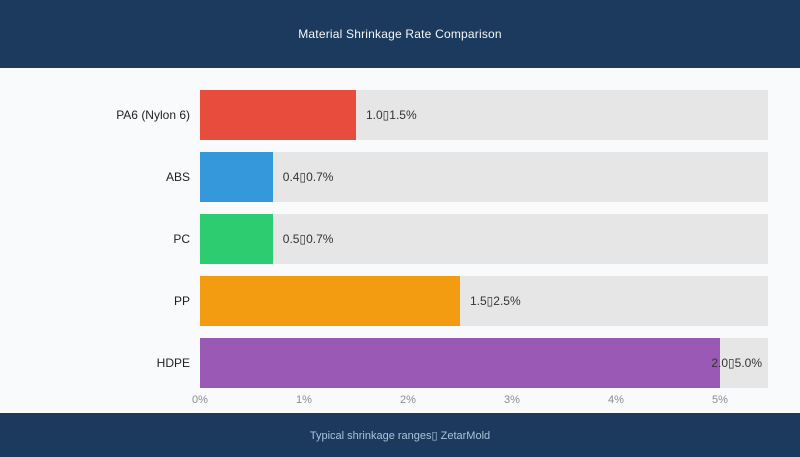 This screenshot has width=800, height=457. Describe the element at coordinates (391, 115) in the screenshot. I see `bar-value-label: 1.0▯1.5%` at that location.